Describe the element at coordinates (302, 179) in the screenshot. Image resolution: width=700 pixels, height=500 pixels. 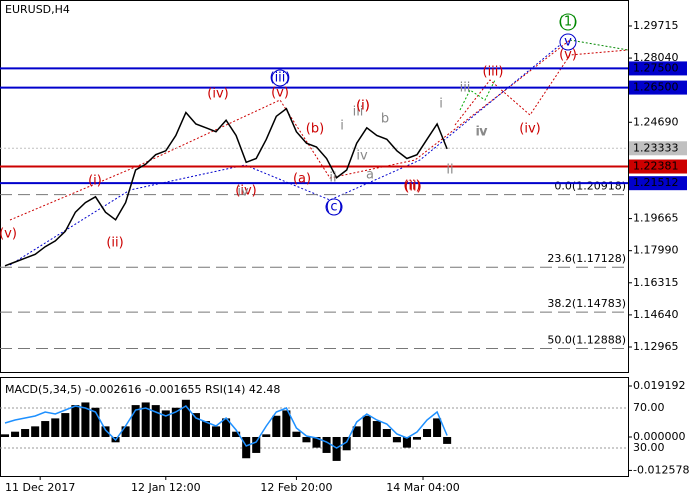
I see `wave-label: (a)` at that location.